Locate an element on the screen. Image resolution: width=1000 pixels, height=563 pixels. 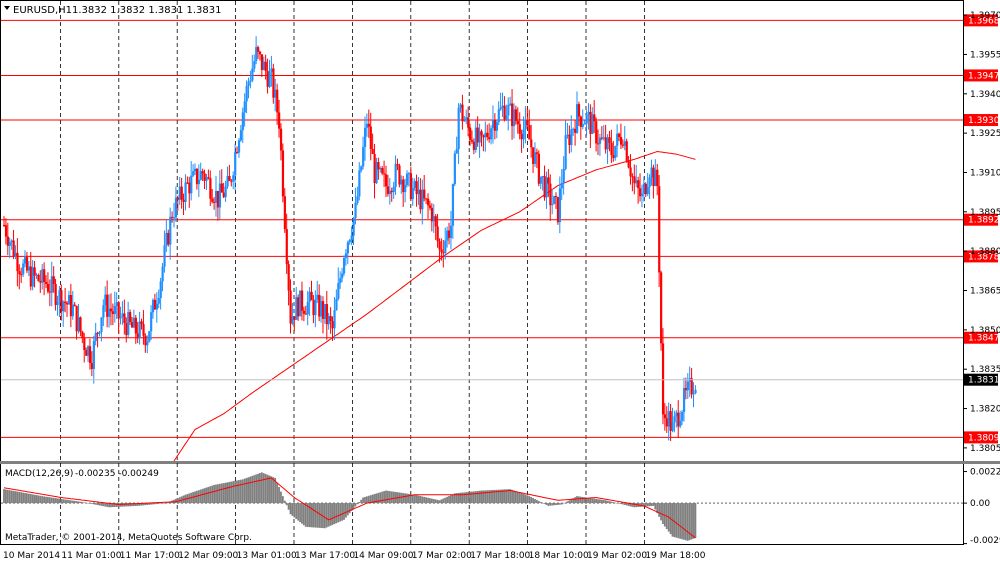
pane-separator is located at coordinates (500, 462).